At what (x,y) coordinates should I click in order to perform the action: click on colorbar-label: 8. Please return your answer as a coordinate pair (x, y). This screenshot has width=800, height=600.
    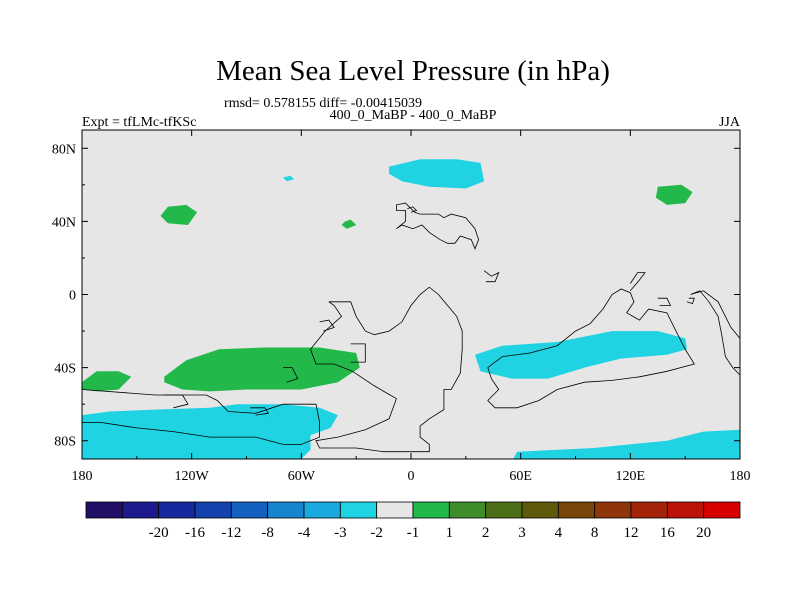
    Looking at the image, I should click on (595, 533).